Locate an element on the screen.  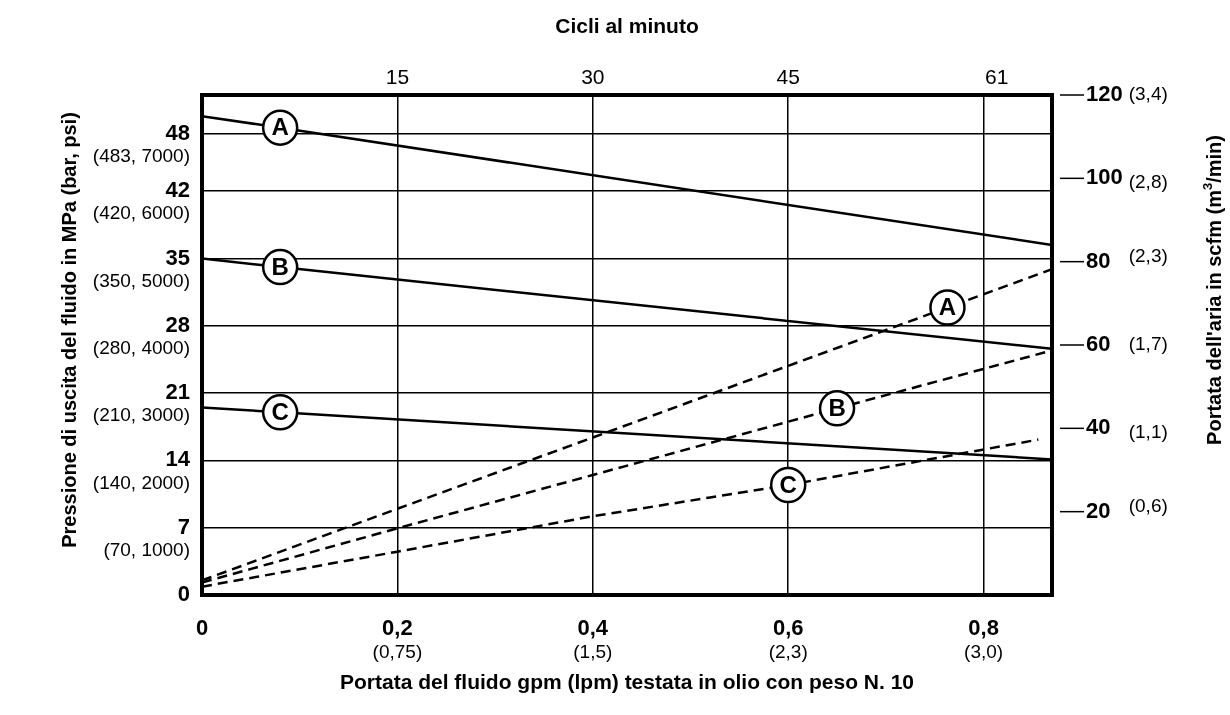
y-tick-label: 0 is located at coordinates (183, 594).